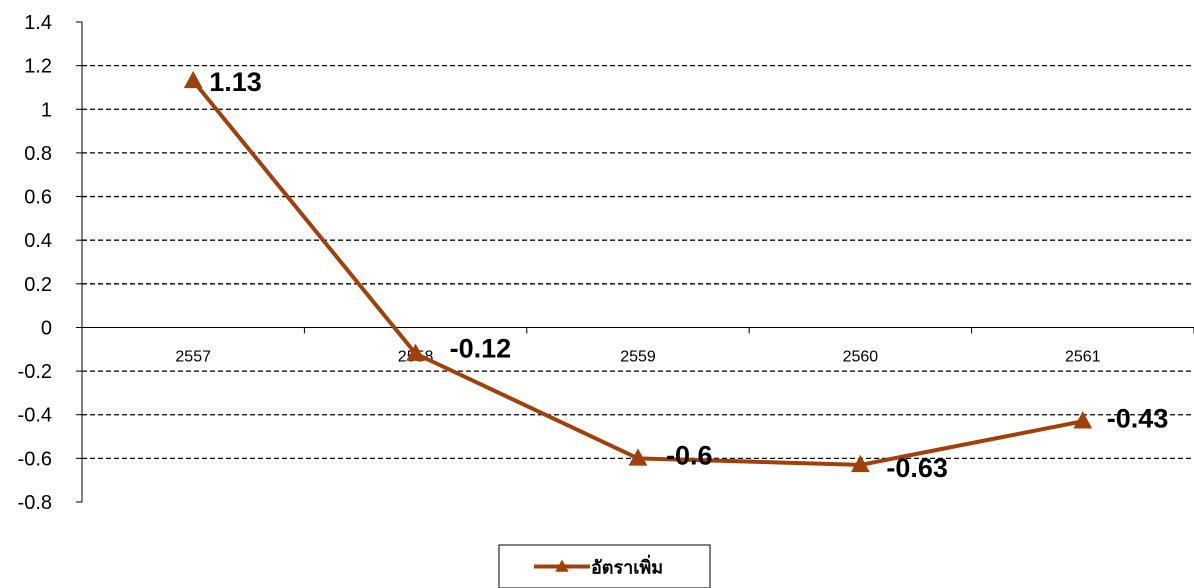 This screenshot has height=588, width=1194. Describe the element at coordinates (38, 241) in the screenshot. I see `y-tick-label: 0.4` at that location.